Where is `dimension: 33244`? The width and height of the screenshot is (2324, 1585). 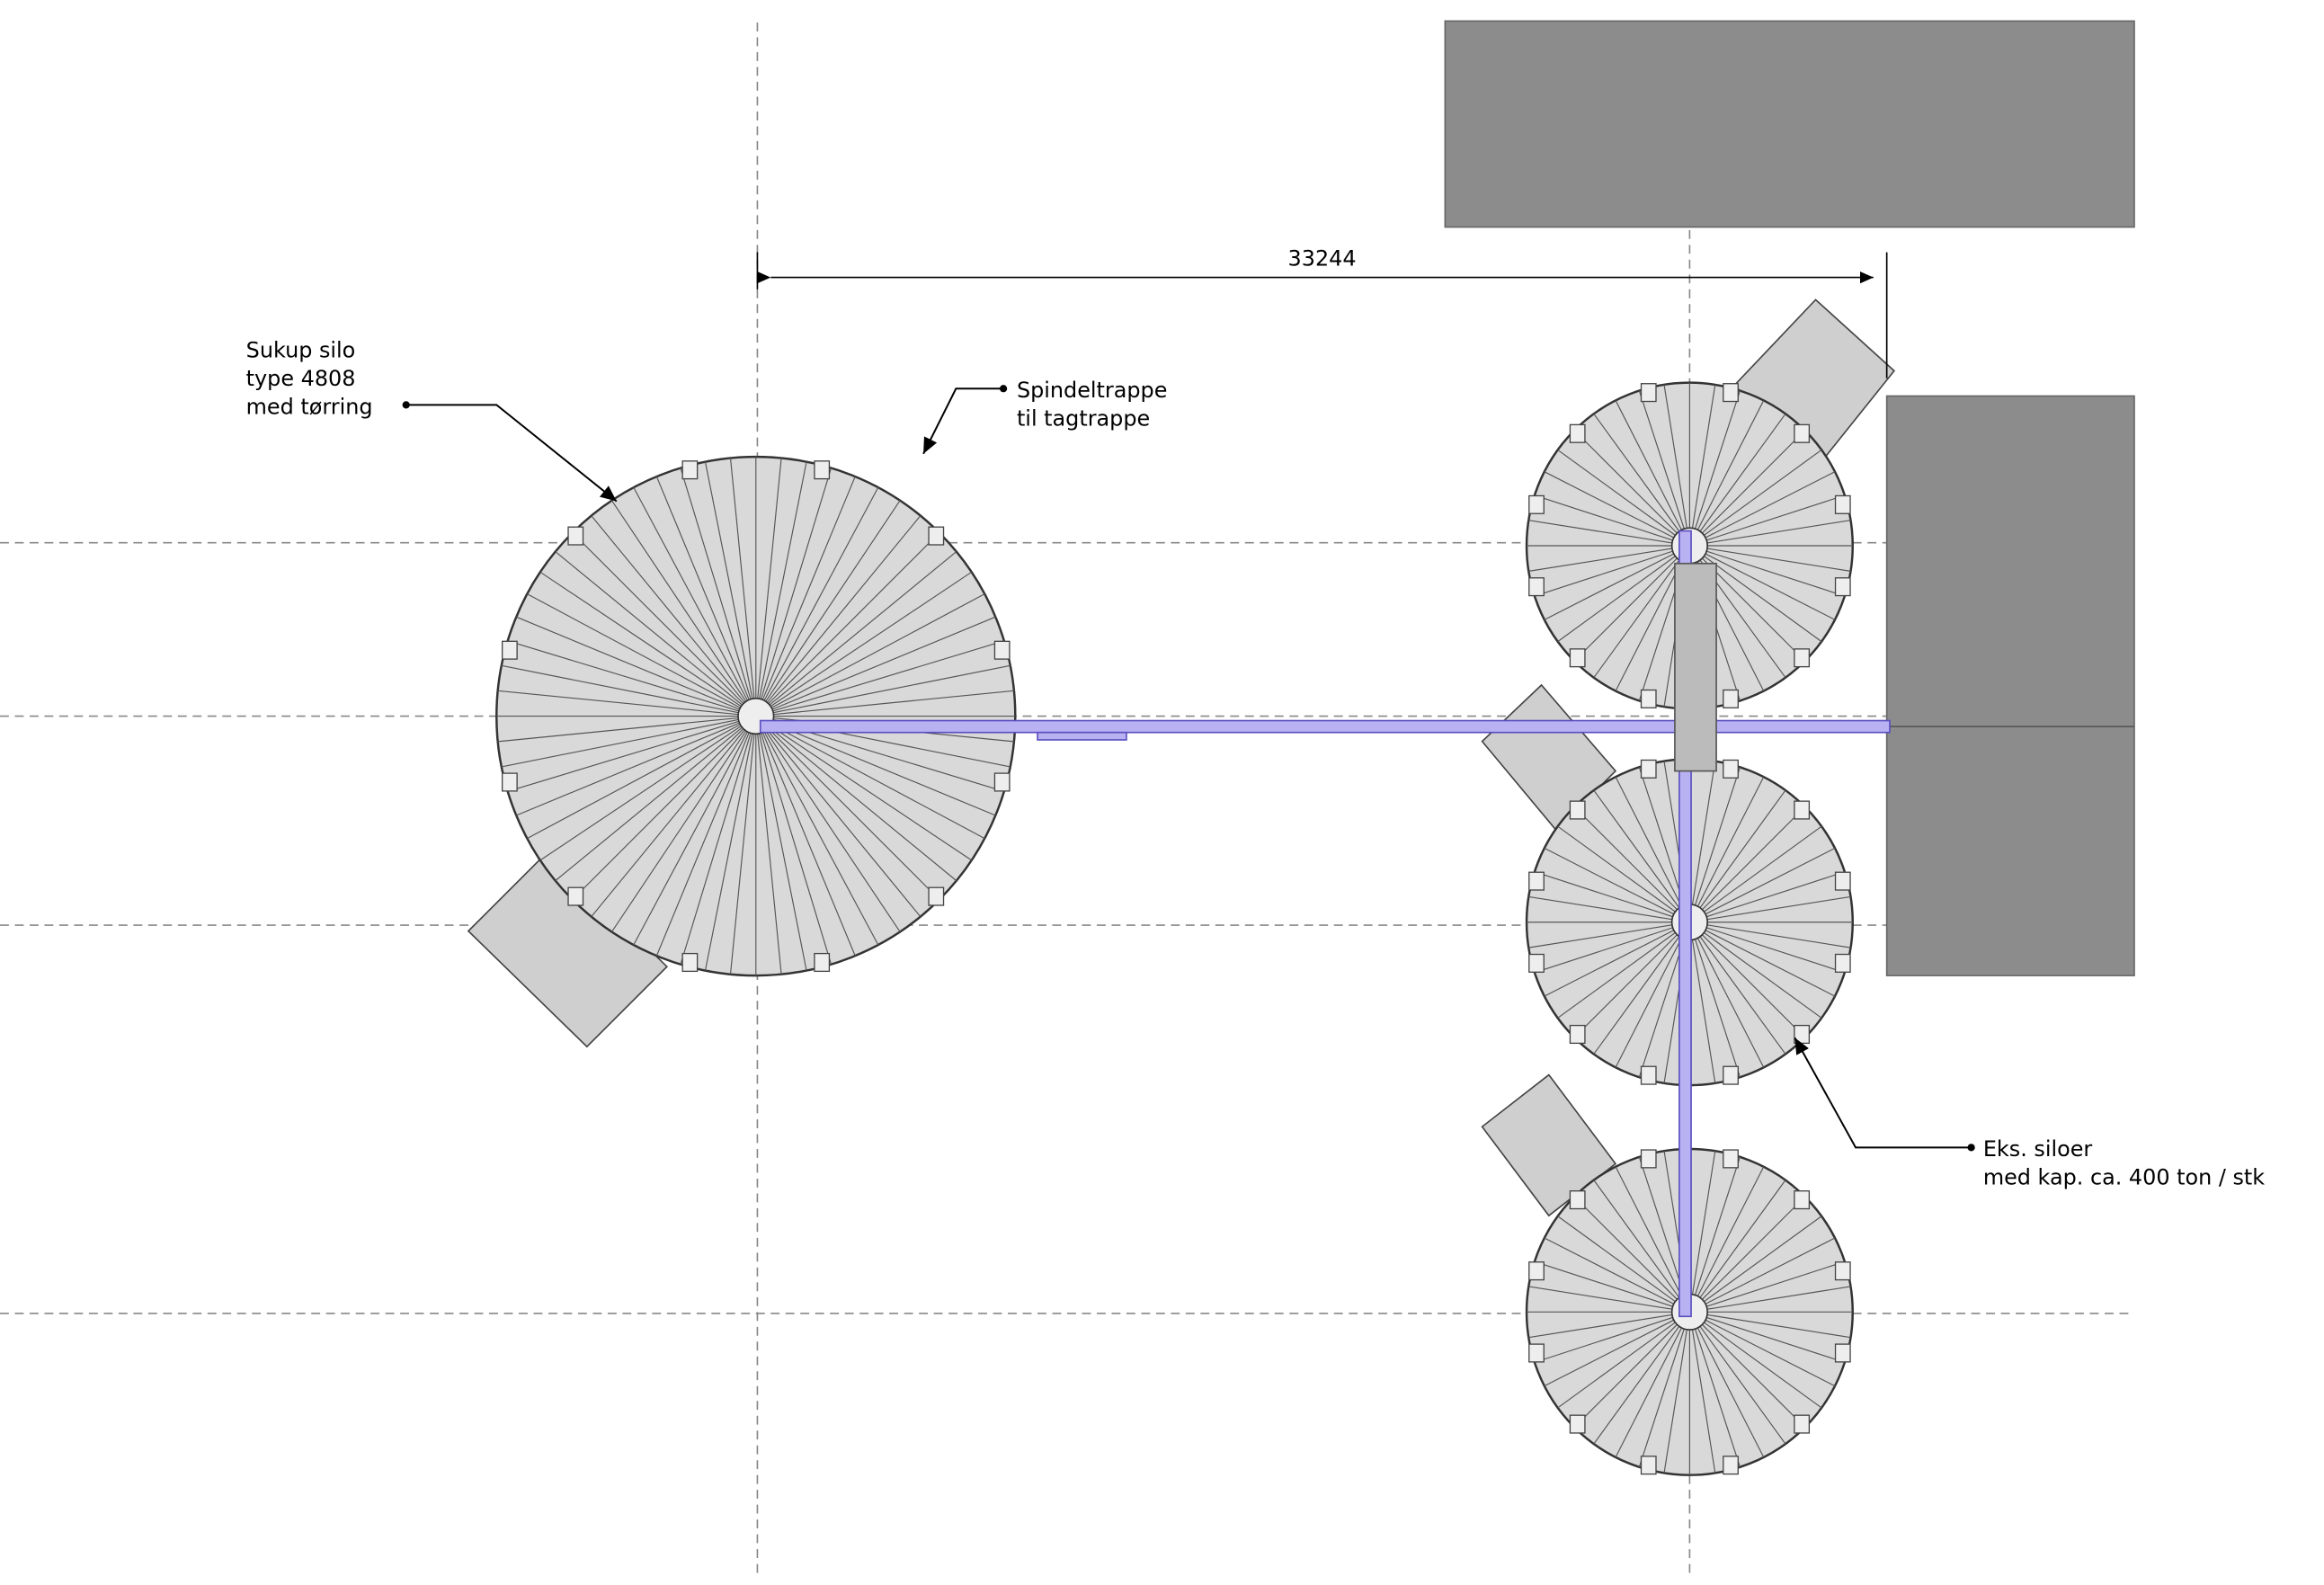
dimension: 33244 is located at coordinates (1322, 311).